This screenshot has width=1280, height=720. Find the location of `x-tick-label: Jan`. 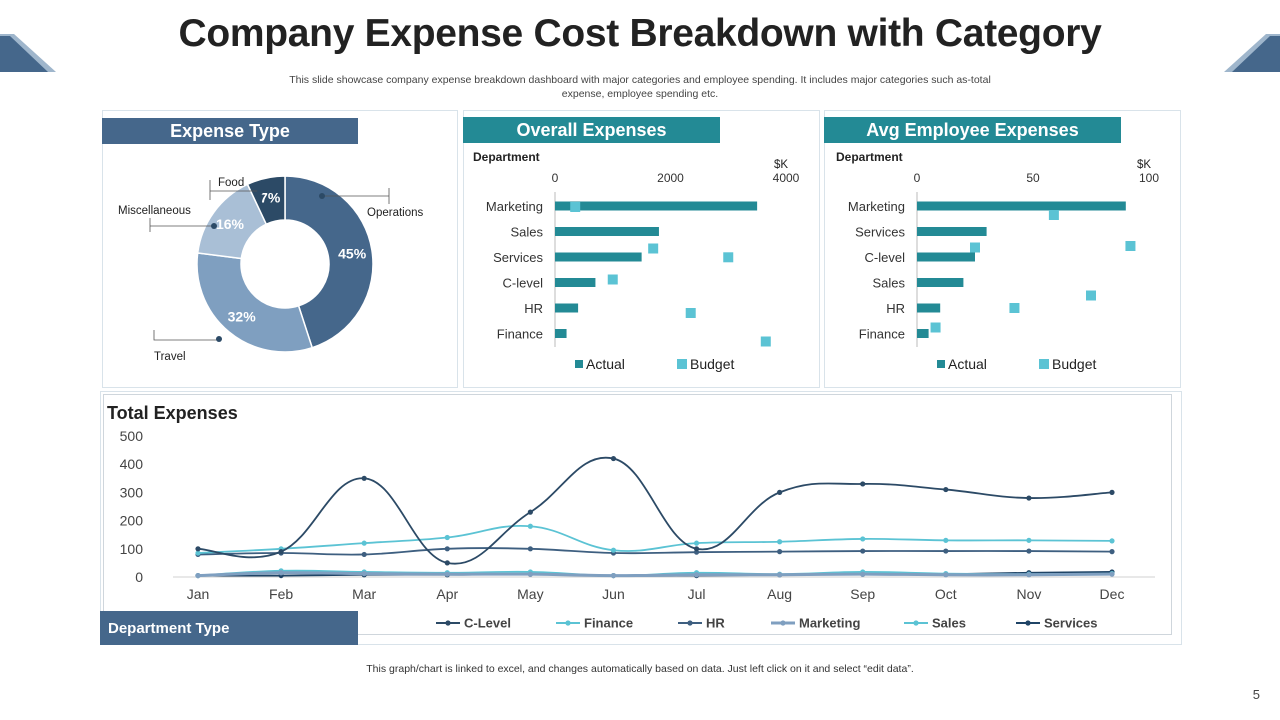

x-tick-label: Jan is located at coordinates (198, 594).